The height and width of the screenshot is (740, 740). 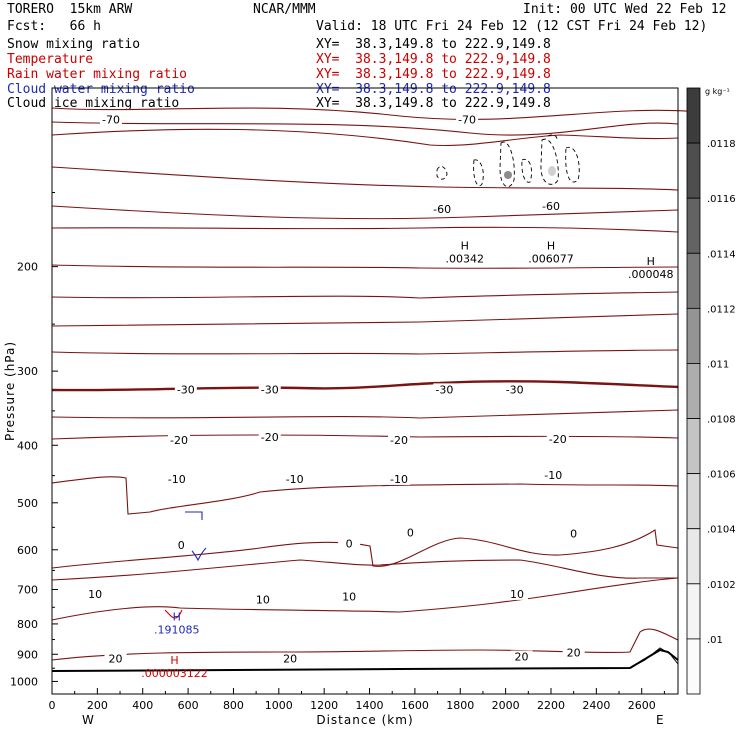 What do you see at coordinates (654, 658) in the screenshot?
I see `terrain-outline` at bounding box center [654, 658].